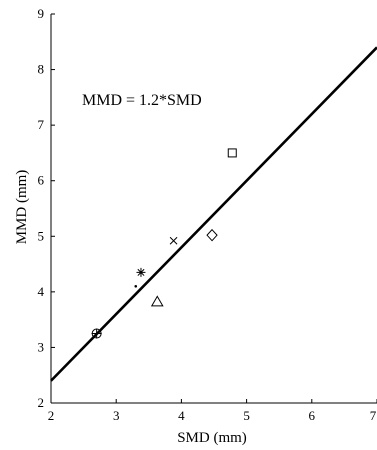 This screenshot has height=450, width=377. Describe the element at coordinates (142, 100) in the screenshot. I see `equation-annotation: MMD = 1.2*SMD` at that location.